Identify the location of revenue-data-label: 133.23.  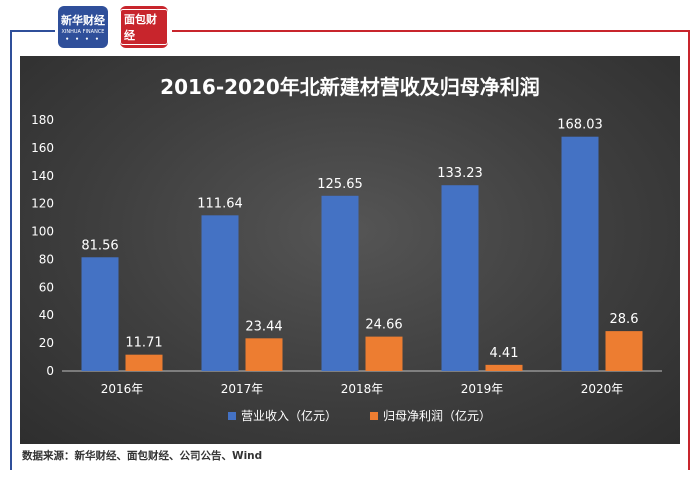
(460, 173).